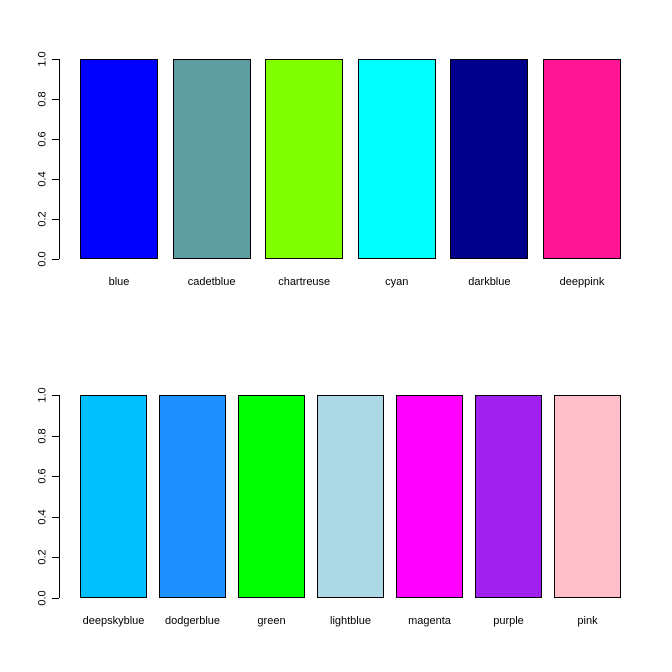  Describe the element at coordinates (350, 621) in the screenshot. I see `x-axis-label-lightblue: lightblue` at that location.